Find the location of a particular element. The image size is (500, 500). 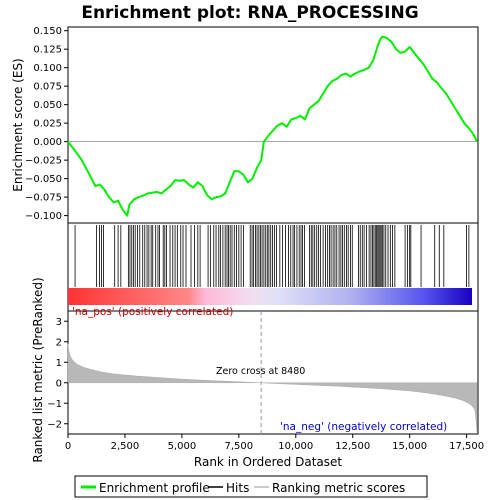

es-y-tick-label: −0.075 is located at coordinates (43, 198).